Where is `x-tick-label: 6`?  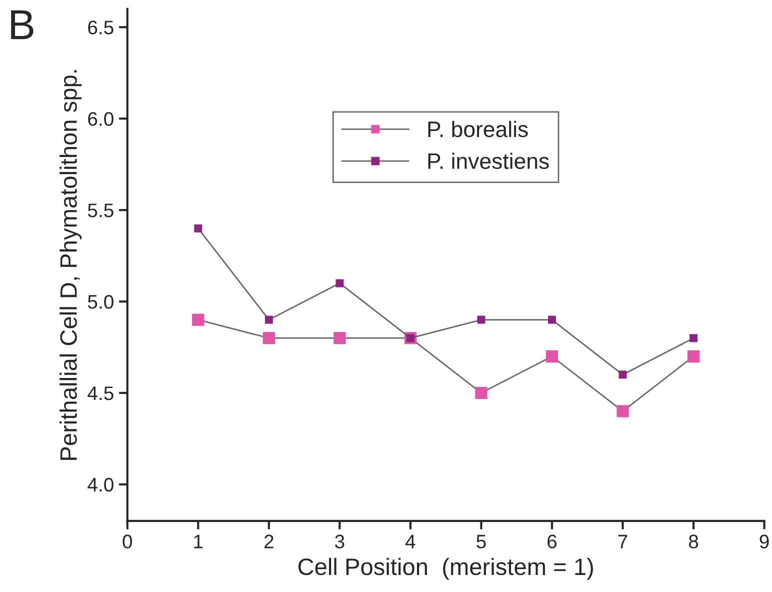 x-tick-label: 6 is located at coordinates (552, 541).